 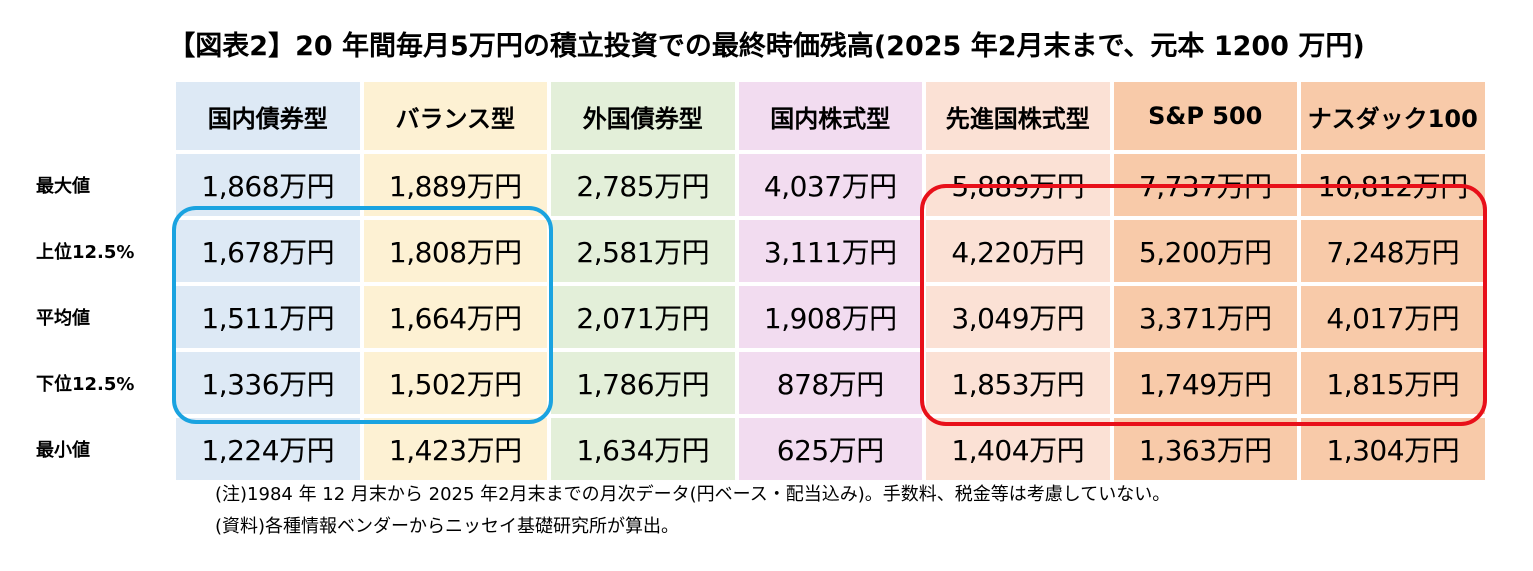 What do you see at coordinates (455, 317) in the screenshot?
I see `table-cell: 1,664万円` at bounding box center [455, 317].